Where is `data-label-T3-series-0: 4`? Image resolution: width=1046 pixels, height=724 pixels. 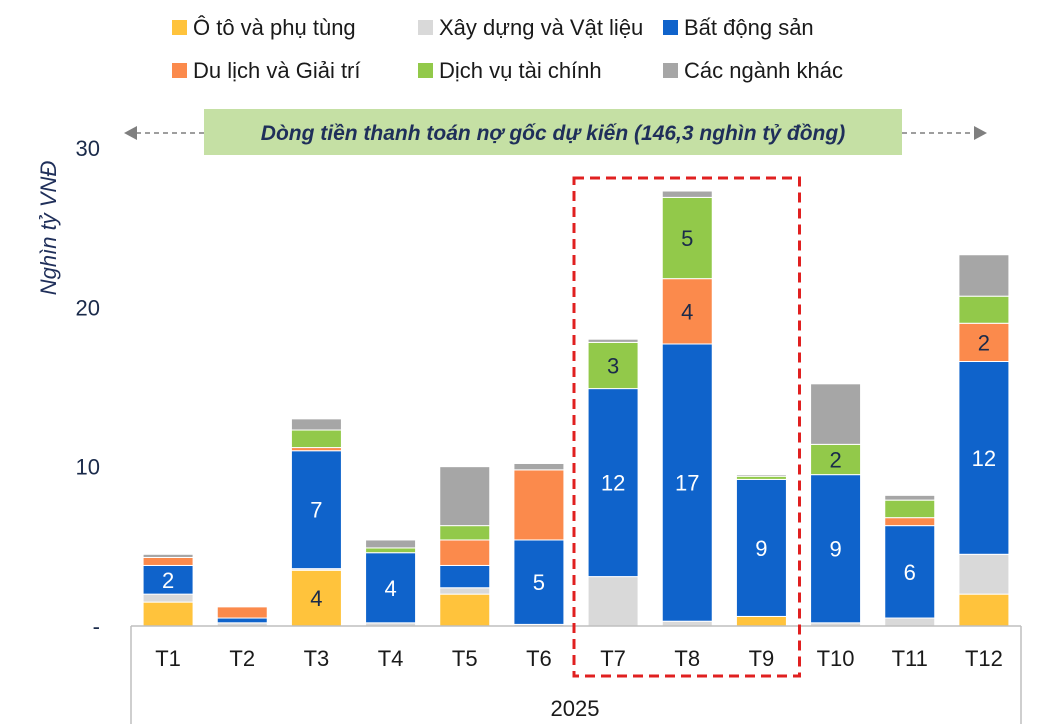
data-label-T3-series-0: 4 is located at coordinates (316, 598).